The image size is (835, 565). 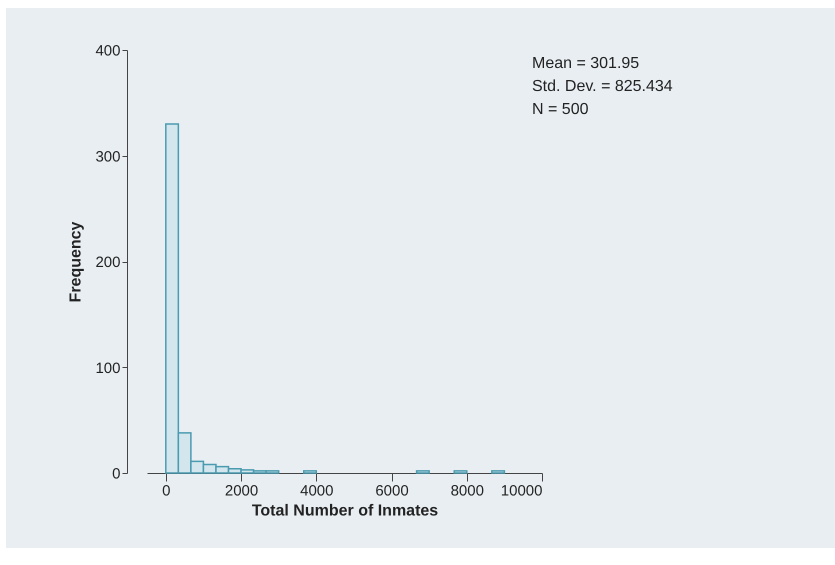 What do you see at coordinates (345, 511) in the screenshot?
I see `x-axis-title: Total Number of Inmates` at bounding box center [345, 511].